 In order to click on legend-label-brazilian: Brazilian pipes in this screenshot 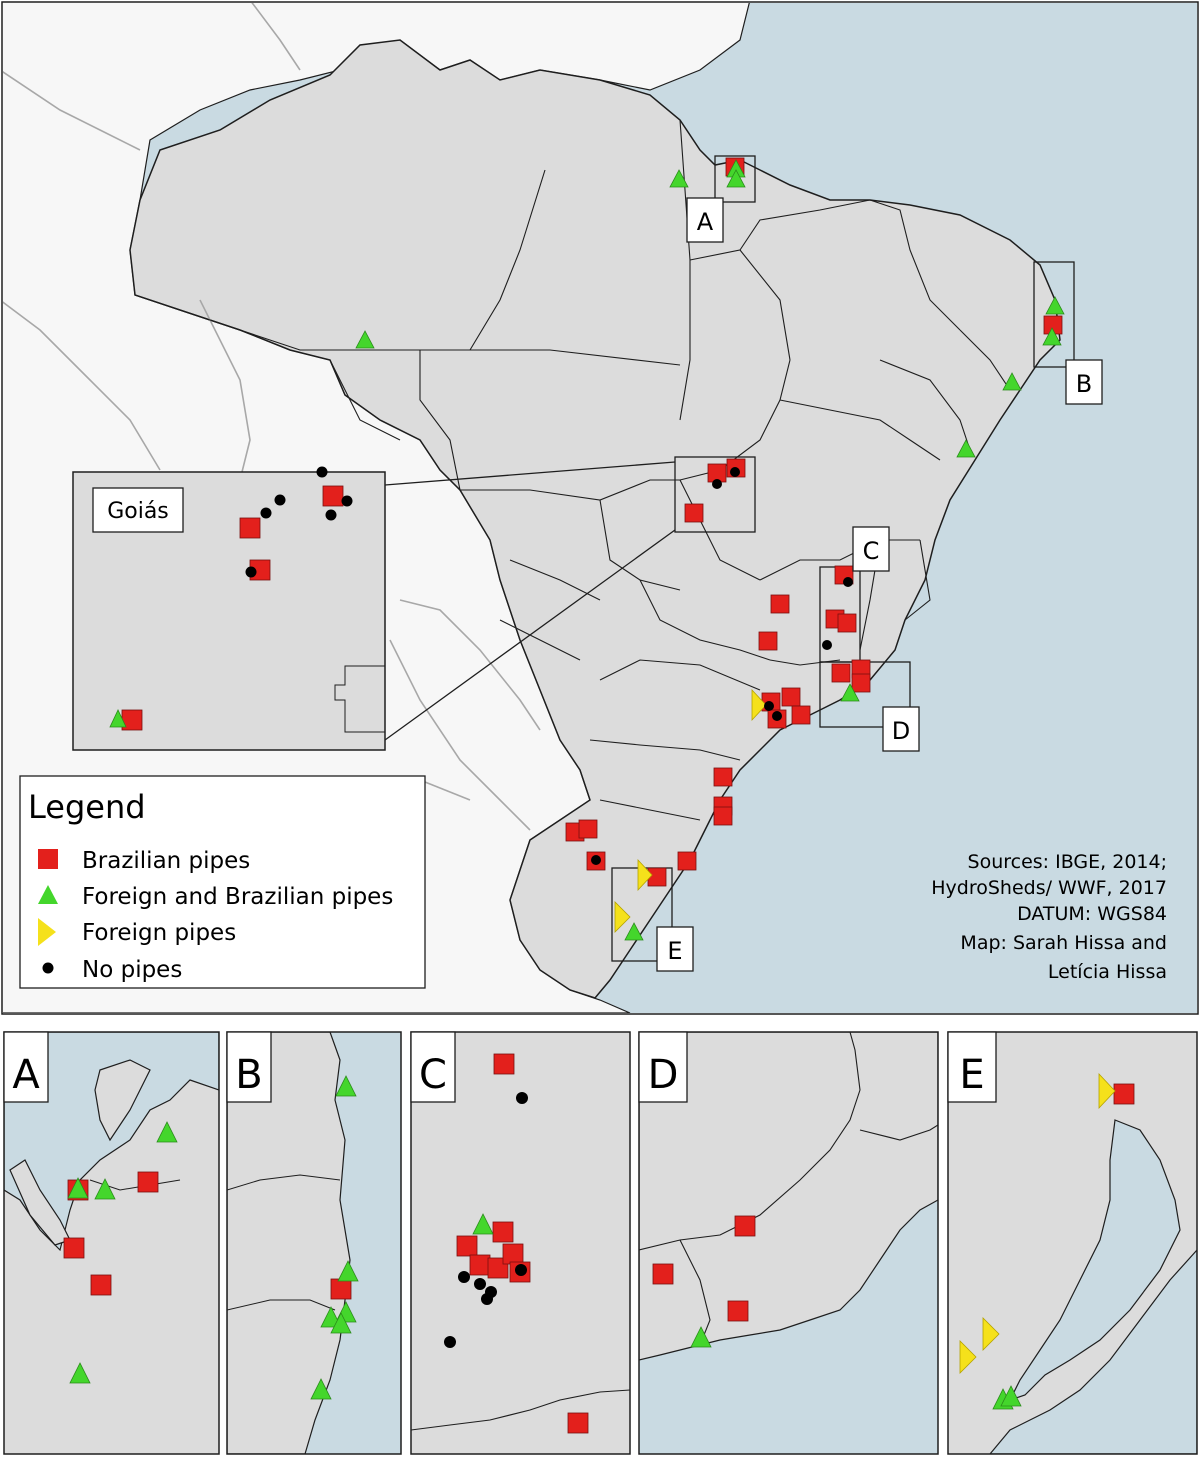, I will do `click(166, 861)`.